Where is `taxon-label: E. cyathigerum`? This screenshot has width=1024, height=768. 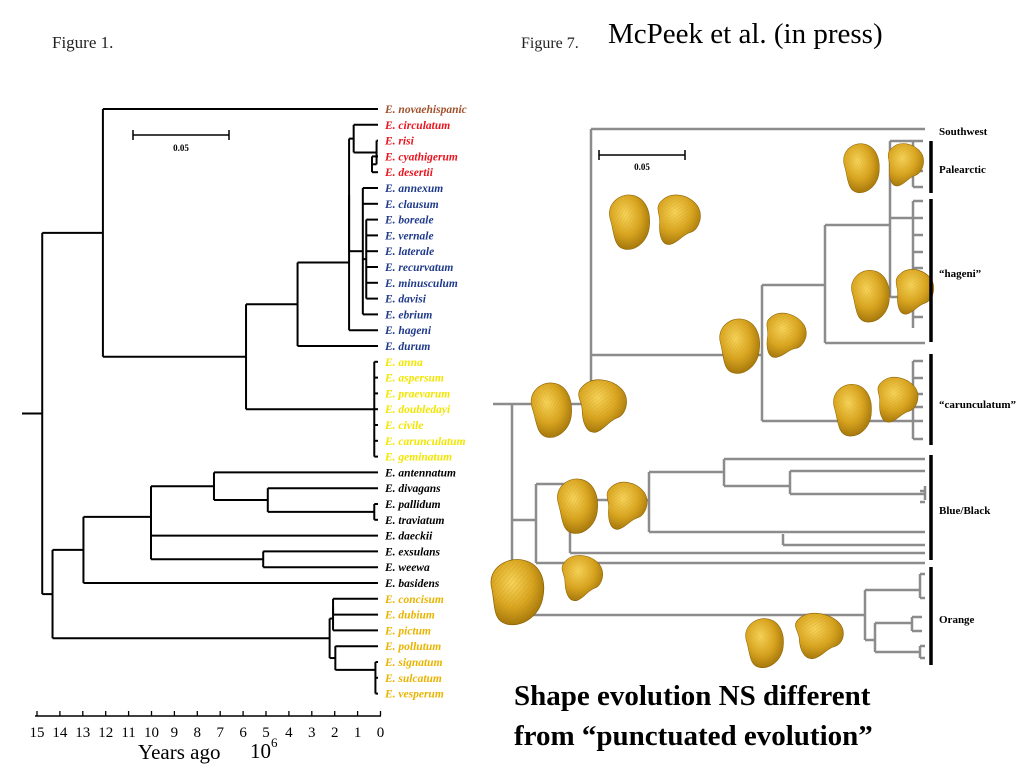 taxon-label: E. cyathigerum is located at coordinates (421, 157).